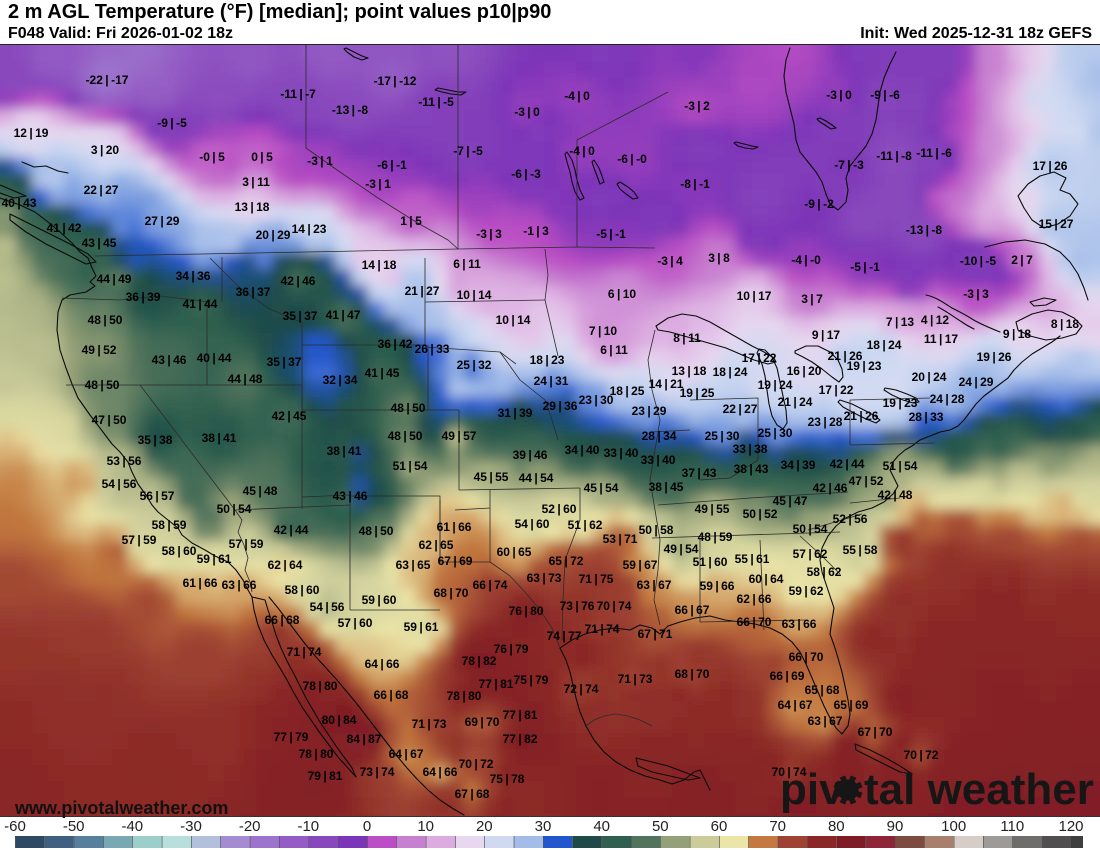  Describe the element at coordinates (620, 539) in the screenshot. I see `svg-text: 53 | 71` at that location.